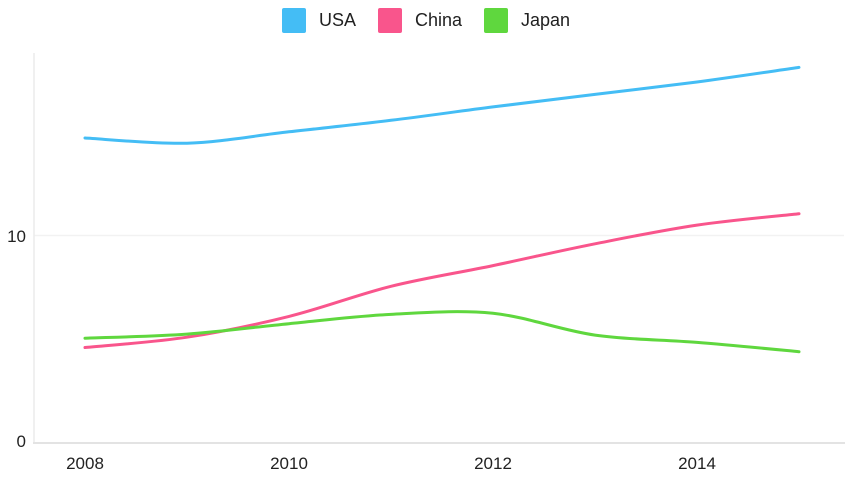 The width and height of the screenshot is (852, 480). I want to click on y-tick-label-0: 0, so click(21, 441).